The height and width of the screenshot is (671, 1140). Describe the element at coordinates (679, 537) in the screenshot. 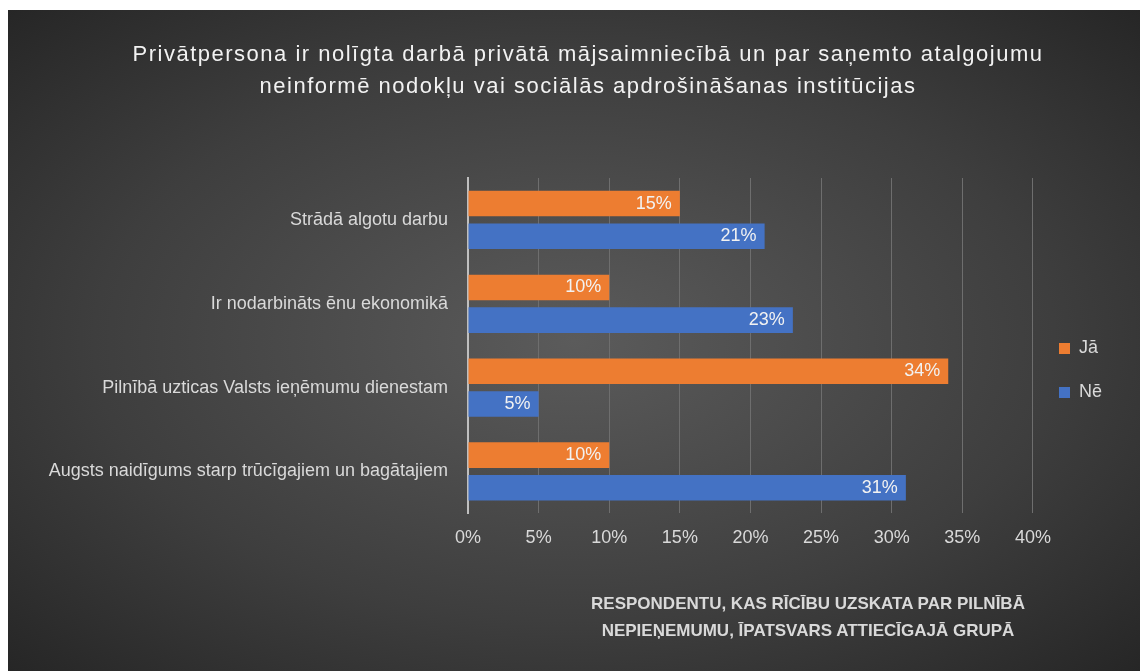

I see `x-tick-label: 15%` at that location.